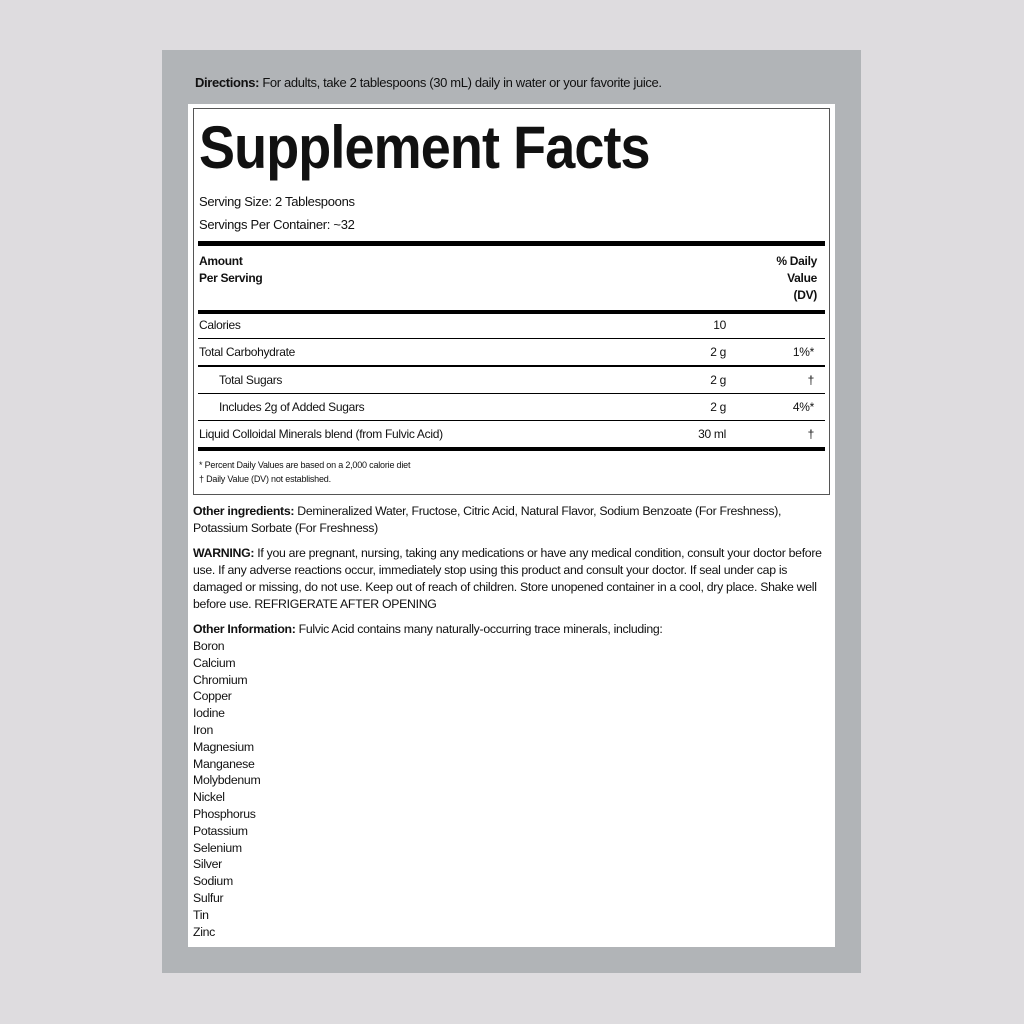 The image size is (1024, 1024). Describe the element at coordinates (796, 261) in the screenshot. I see `header-dv-line: % Daily` at that location.